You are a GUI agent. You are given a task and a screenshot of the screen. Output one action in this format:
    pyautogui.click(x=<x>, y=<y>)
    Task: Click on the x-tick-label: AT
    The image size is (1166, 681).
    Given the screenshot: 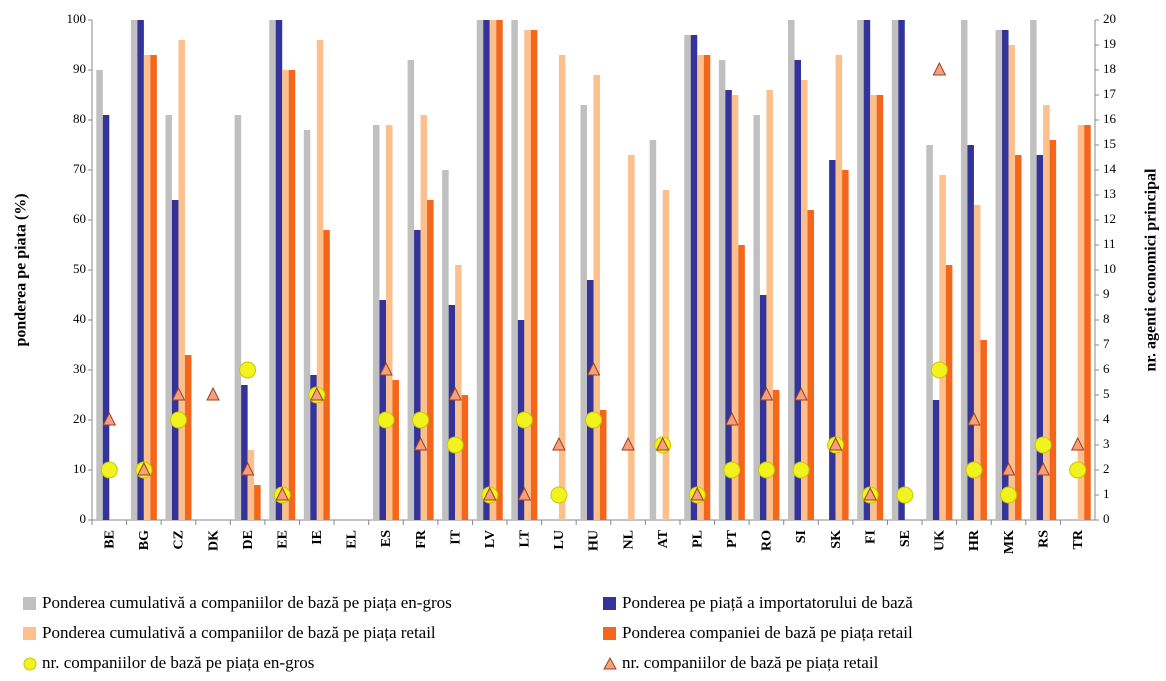 What is the action you would take?
    pyautogui.click(x=663, y=538)
    